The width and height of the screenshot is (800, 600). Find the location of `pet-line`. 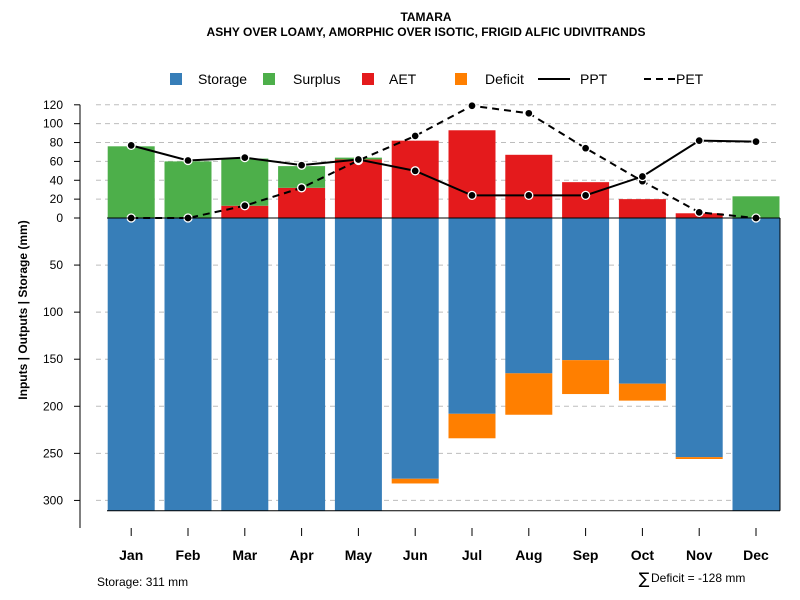

pet-line is located at coordinates (444, 161).